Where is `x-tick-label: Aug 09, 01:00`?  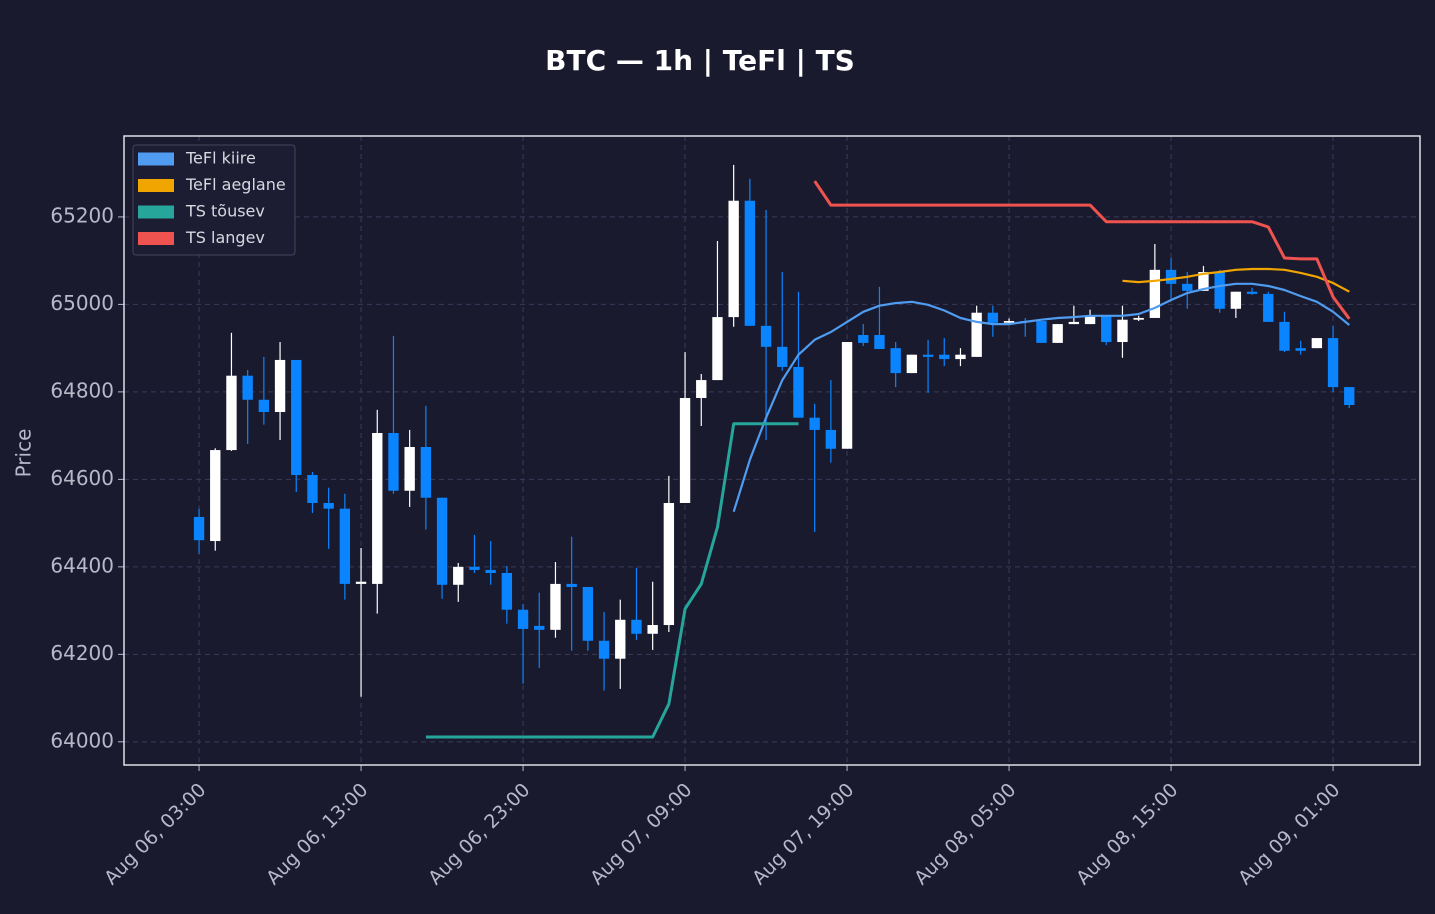 x-tick-label: Aug 09, 01:00 is located at coordinates (1289, 834).